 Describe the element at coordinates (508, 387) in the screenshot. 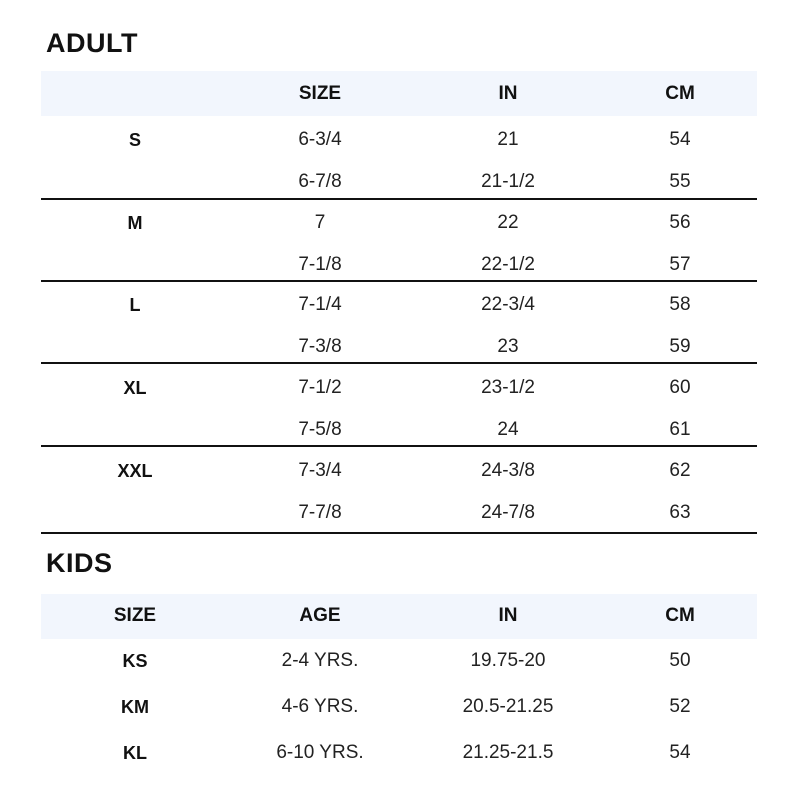

I see `table-cell: 23-1/2` at that location.